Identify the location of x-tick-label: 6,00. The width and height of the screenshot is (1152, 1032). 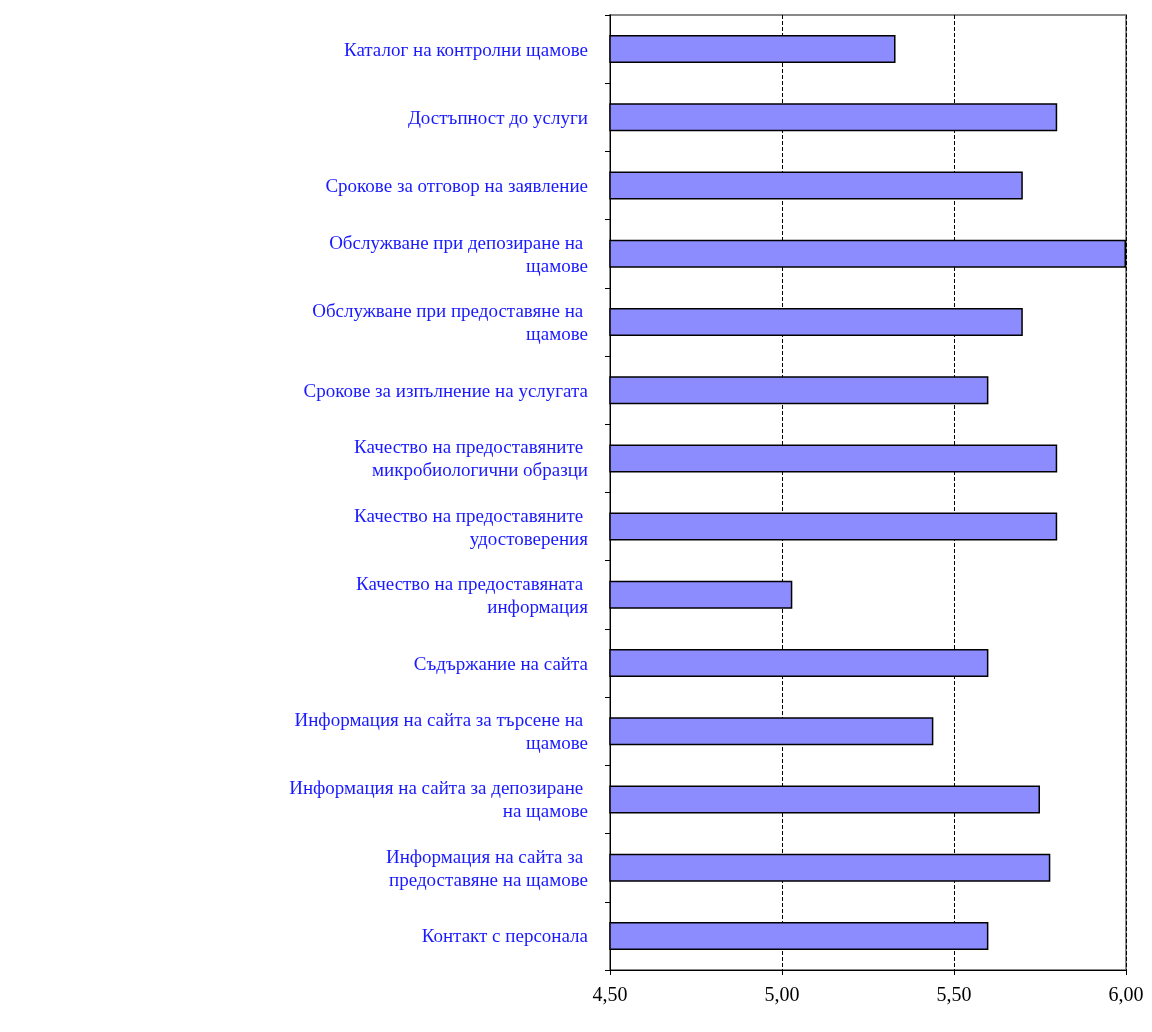
(1126, 994).